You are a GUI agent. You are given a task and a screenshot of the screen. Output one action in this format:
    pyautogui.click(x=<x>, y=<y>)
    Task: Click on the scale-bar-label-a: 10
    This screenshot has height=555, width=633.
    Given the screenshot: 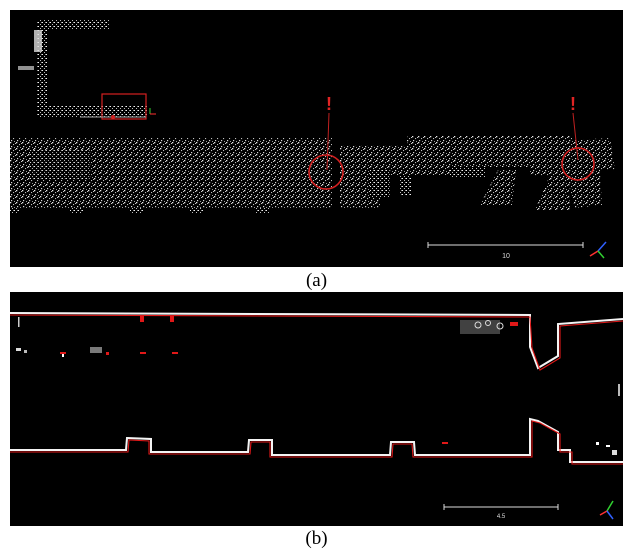 What is the action you would take?
    pyautogui.click(x=506, y=256)
    